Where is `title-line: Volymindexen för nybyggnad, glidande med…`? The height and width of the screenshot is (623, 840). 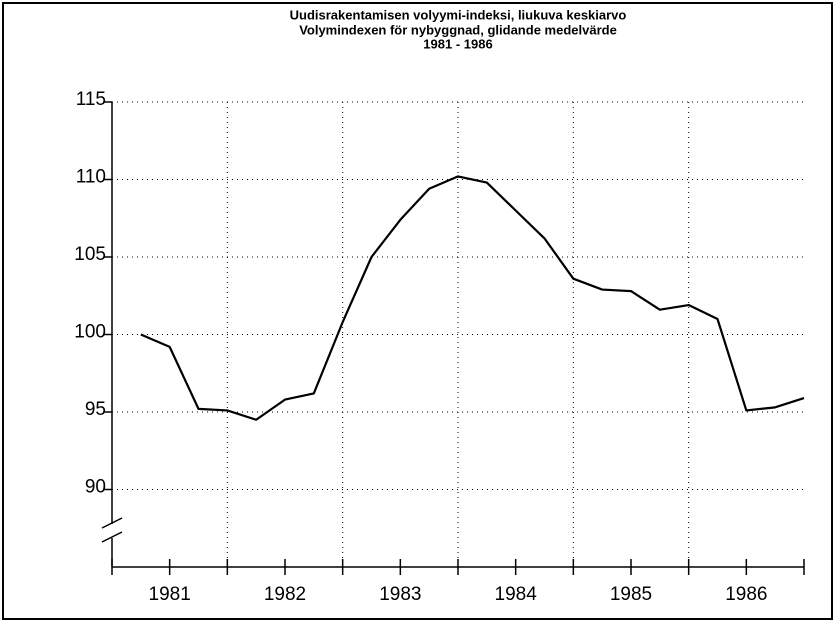
title-line: Volymindexen för nybyggnad, glidande med… is located at coordinates (458, 29).